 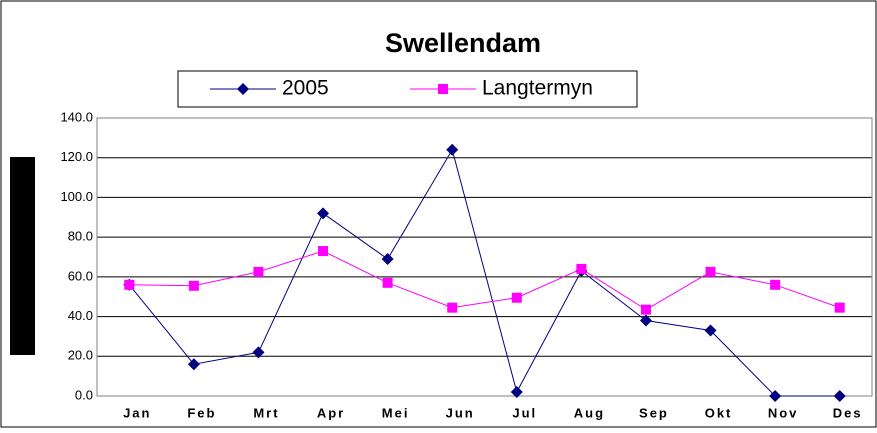 What do you see at coordinates (463, 43) in the screenshot?
I see `chart-title: Swellendam` at bounding box center [463, 43].